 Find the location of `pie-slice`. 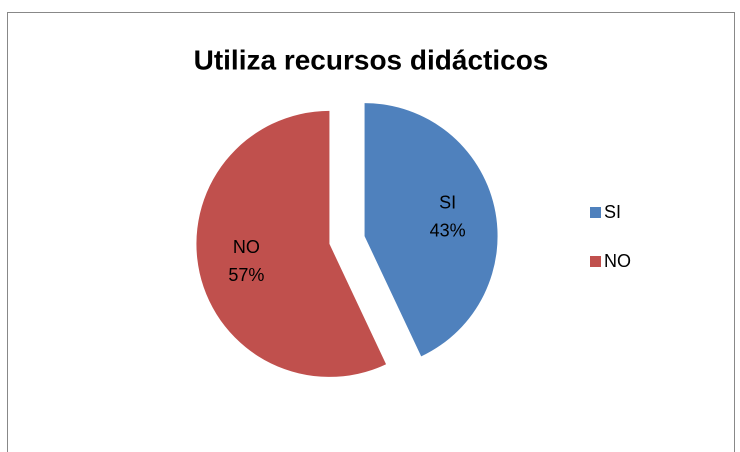

pie-slice is located at coordinates (431, 230).